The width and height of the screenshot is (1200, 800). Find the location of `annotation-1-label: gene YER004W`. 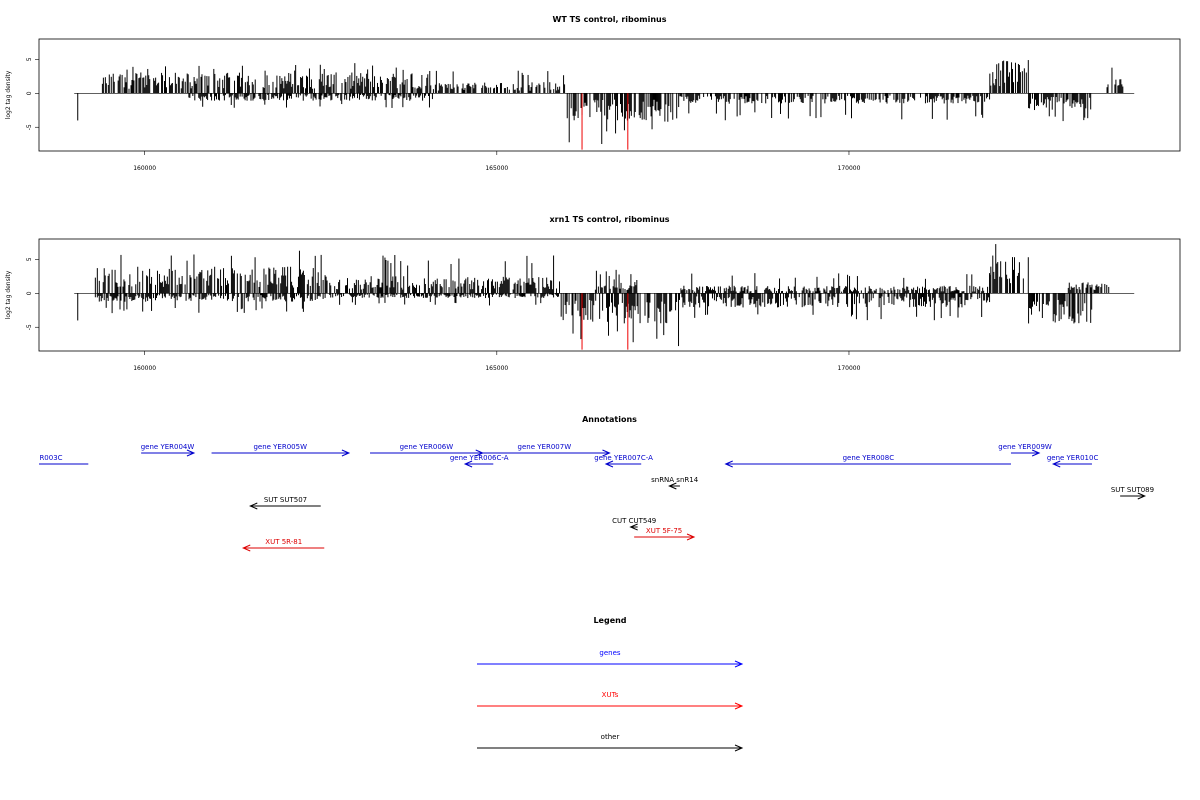

annotation-1-label: gene YER004W is located at coordinates (168, 447).